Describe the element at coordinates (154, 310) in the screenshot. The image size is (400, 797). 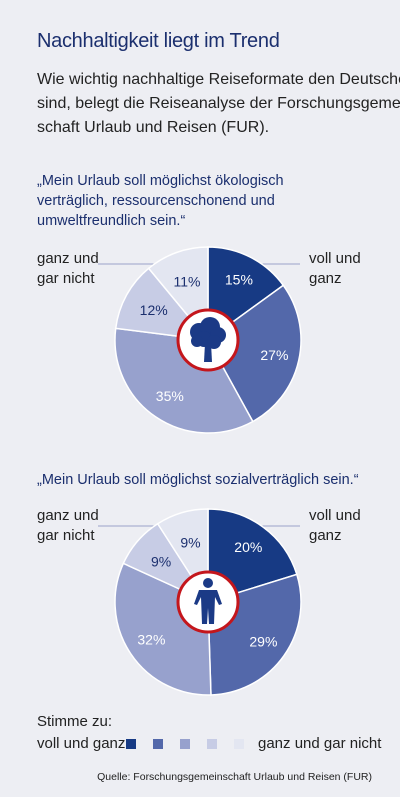
I see `slice-label: 12%` at that location.